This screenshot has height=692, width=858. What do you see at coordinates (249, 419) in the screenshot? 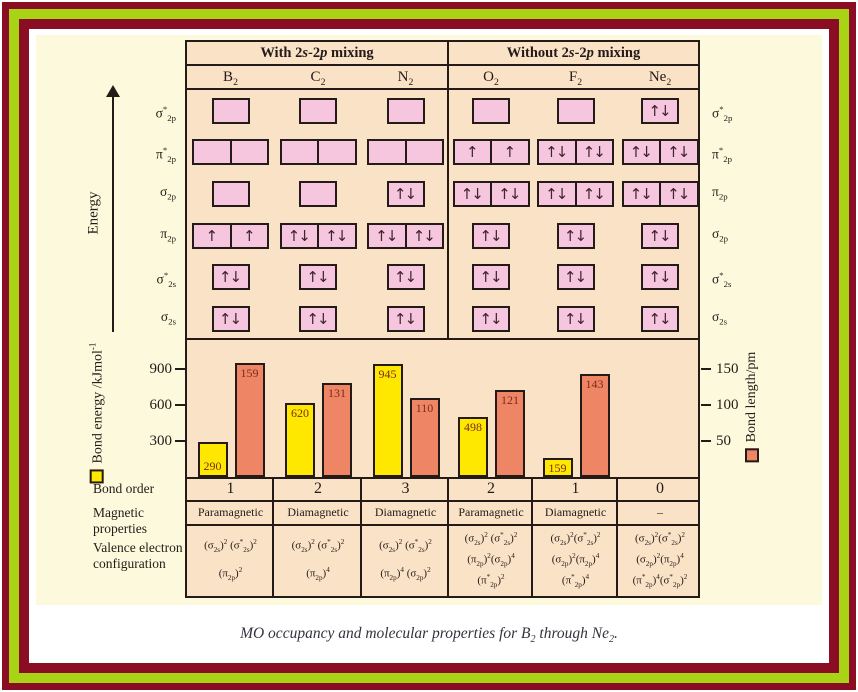
I see `bond-length-bar: 159` at bounding box center [249, 419].